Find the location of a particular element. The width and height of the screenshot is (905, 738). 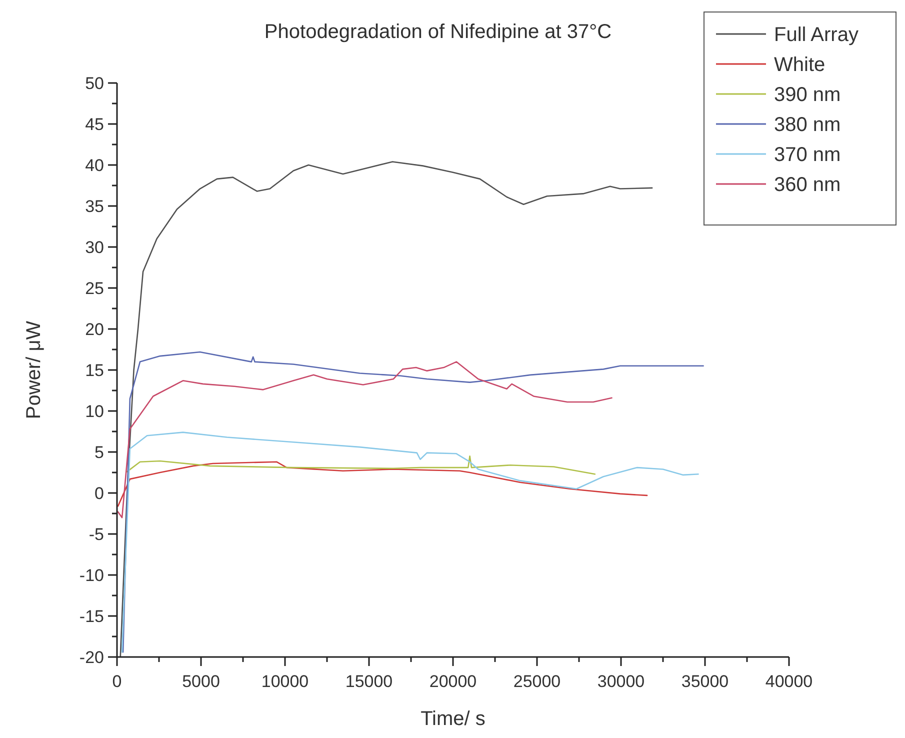

y-tick-label: 10 is located at coordinates (94, 411).